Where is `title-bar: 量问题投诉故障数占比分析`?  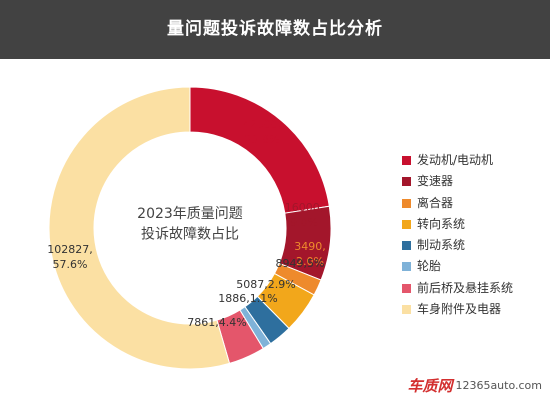
title-bar: 量问题投诉故障数占比分析 is located at coordinates (275, 29).